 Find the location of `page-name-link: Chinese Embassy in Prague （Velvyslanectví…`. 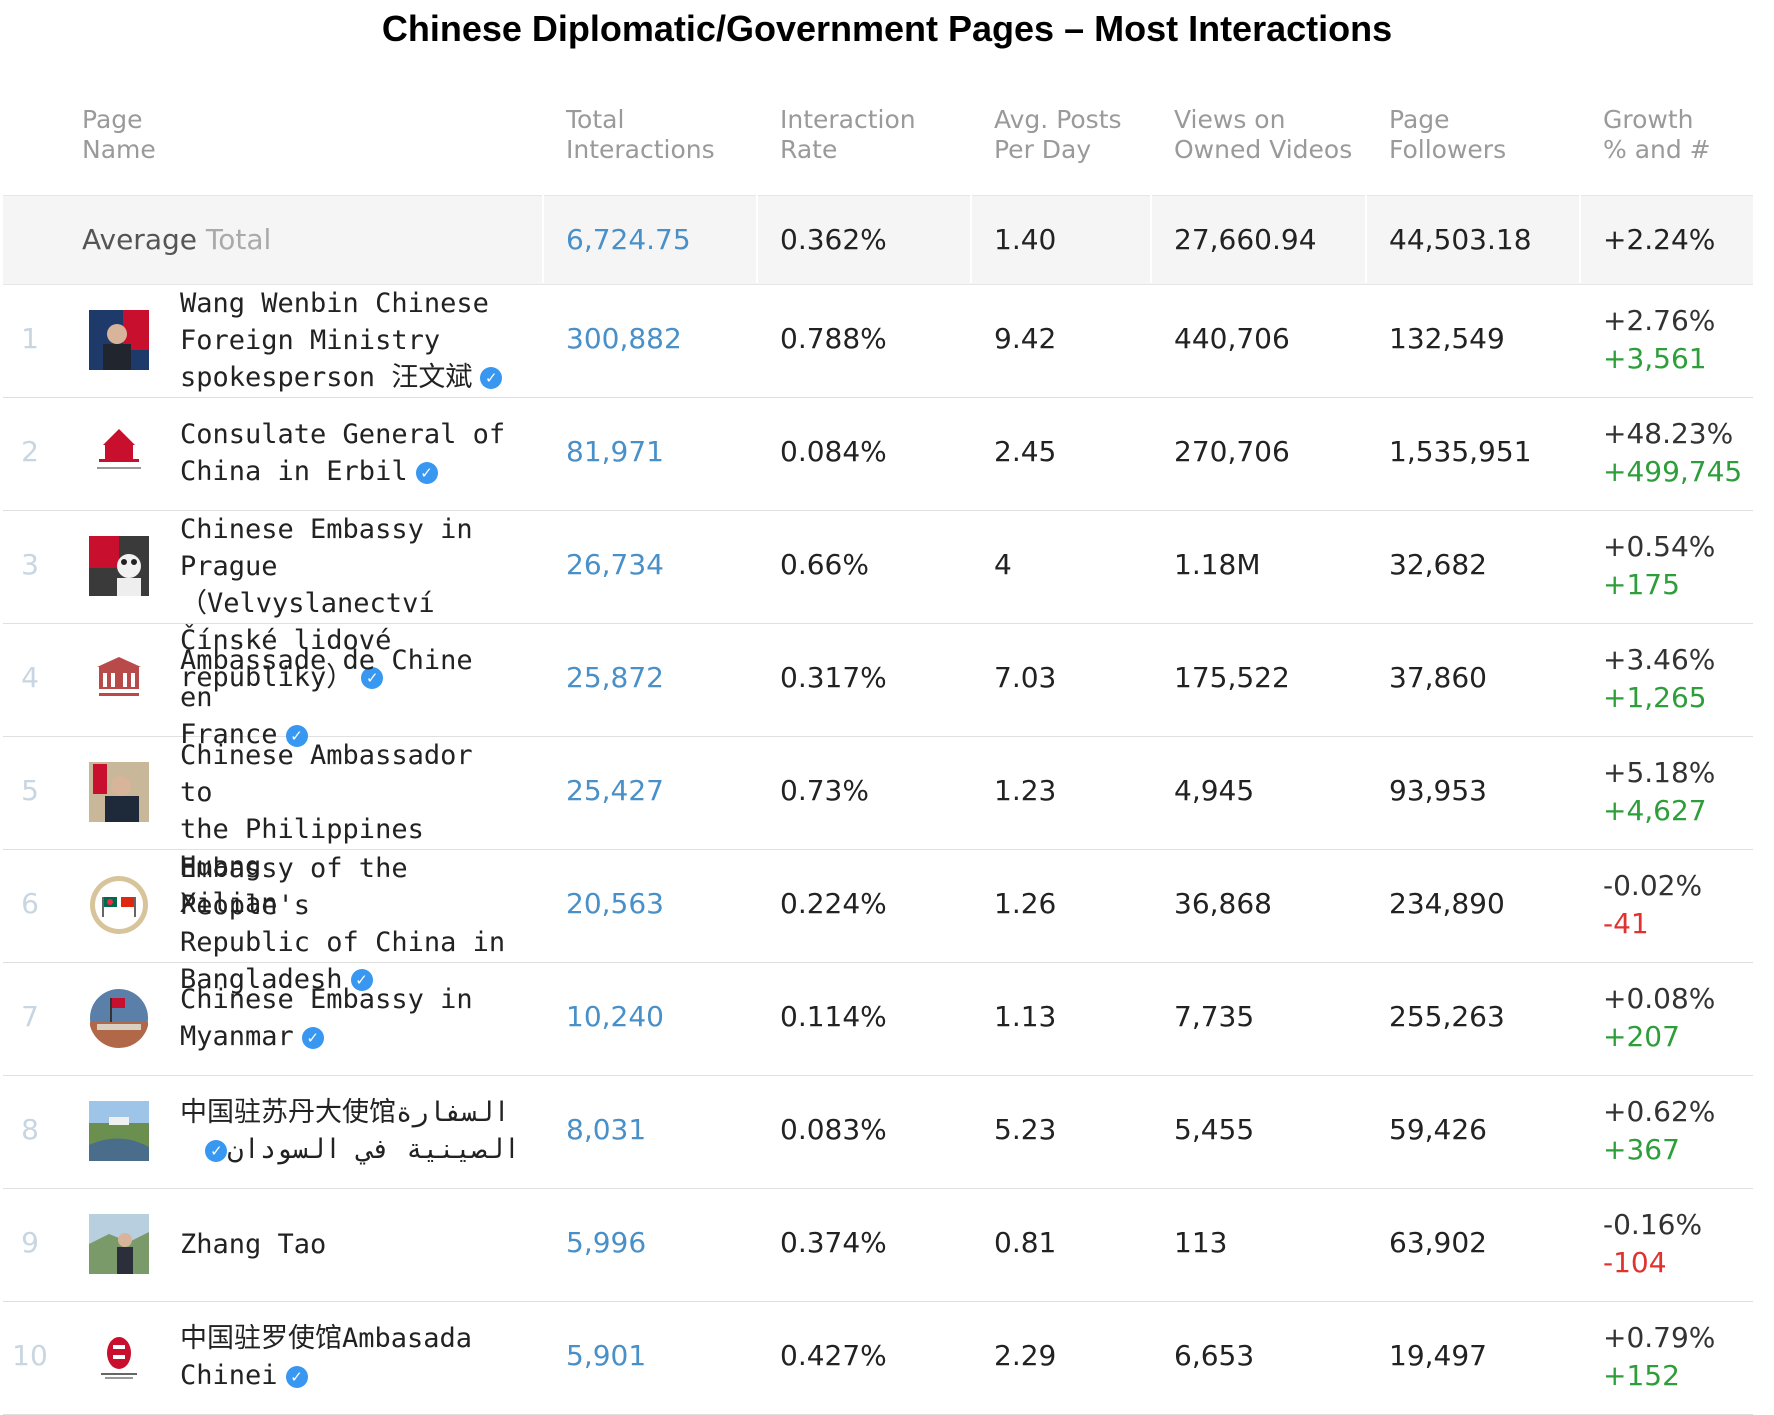

page-name-link: Chinese Embassy in Prague （Velvyslanectví… is located at coordinates (350, 603).